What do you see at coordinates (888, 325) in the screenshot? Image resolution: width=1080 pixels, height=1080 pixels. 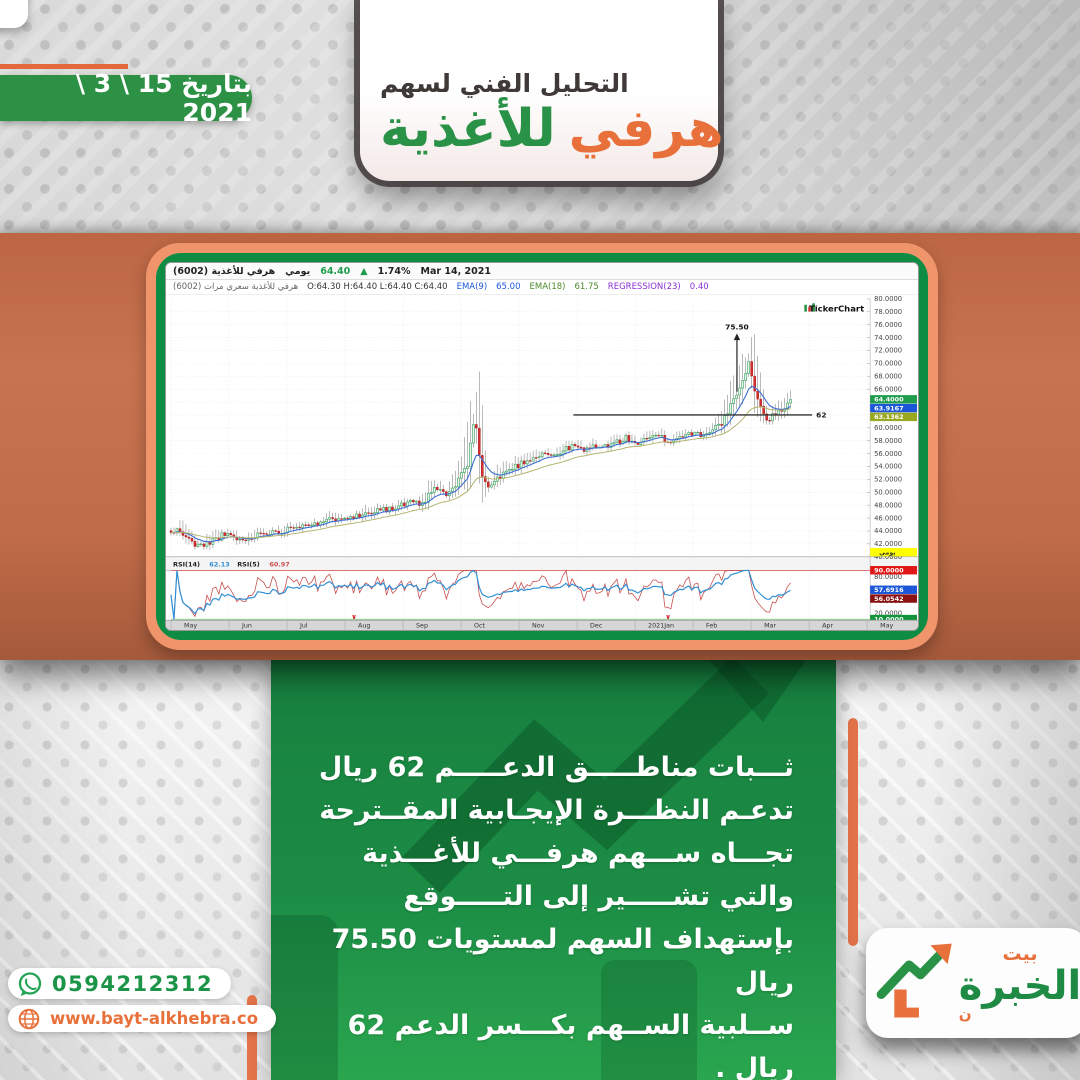 I see `svg-text: 76.0000` at bounding box center [888, 325].